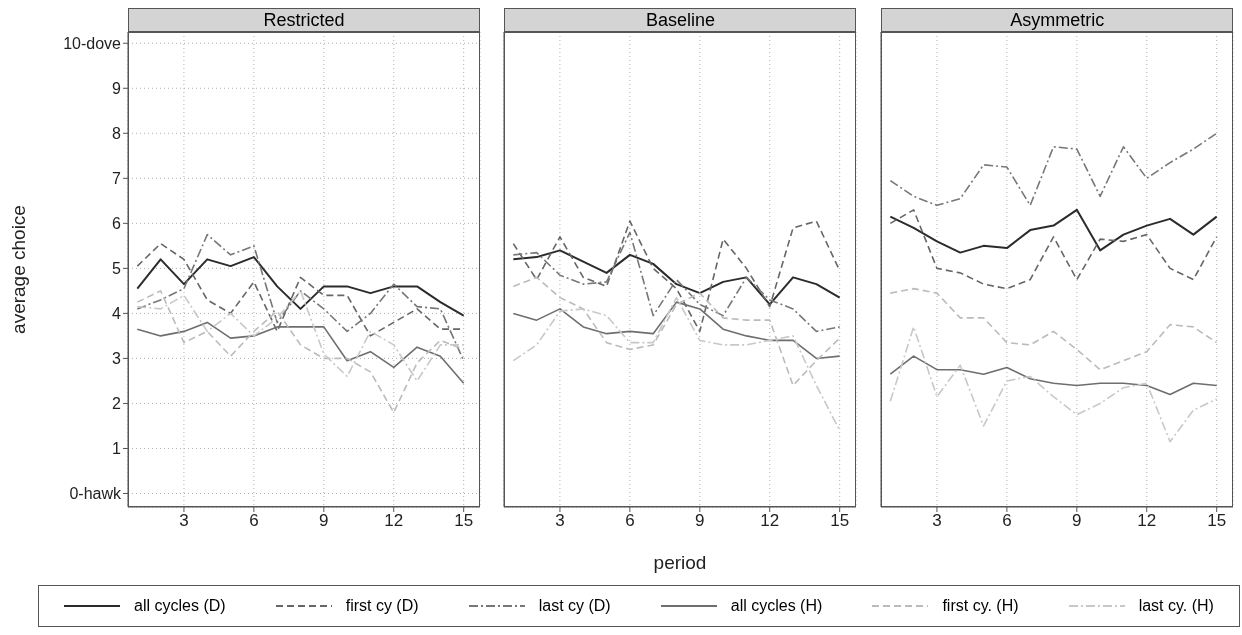 The width and height of the screenshot is (1242, 635). What do you see at coordinates (1057, 20) in the screenshot?
I see `chart-title: Asymmetric` at bounding box center [1057, 20].